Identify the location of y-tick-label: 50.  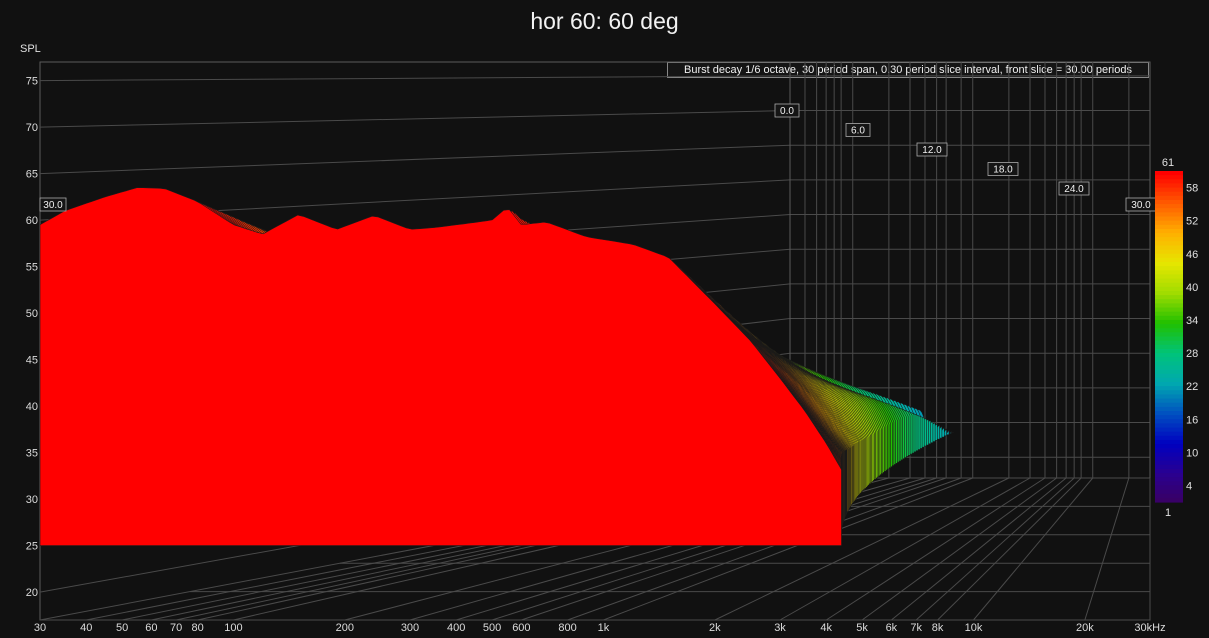
(32, 314).